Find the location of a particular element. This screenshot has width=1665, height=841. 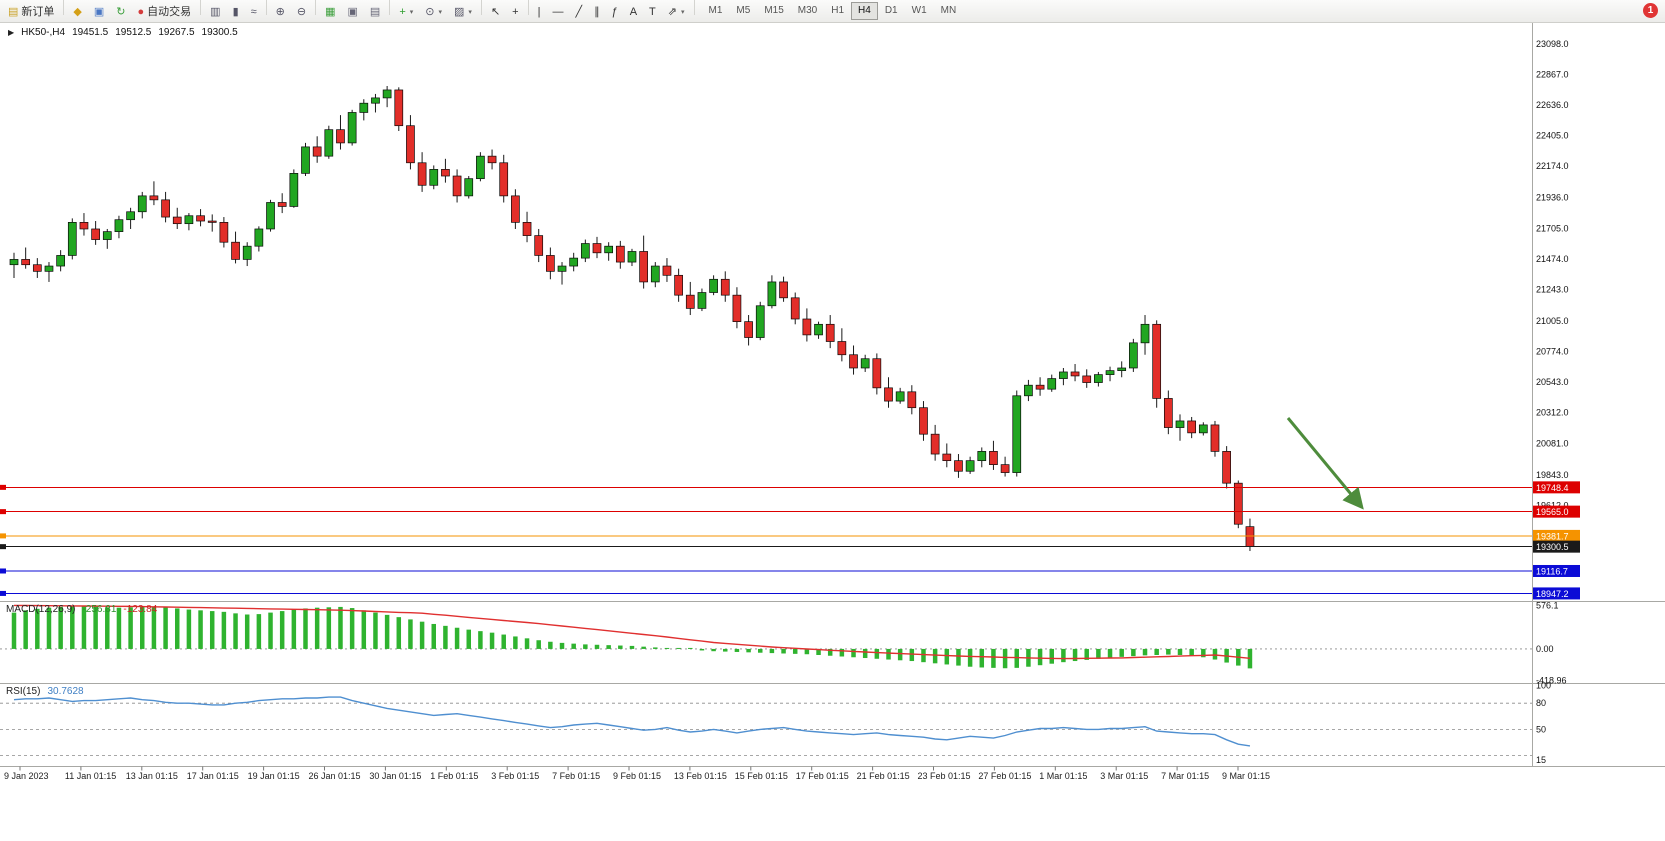

trendline-button: ╱ is located at coordinates (578, 13).